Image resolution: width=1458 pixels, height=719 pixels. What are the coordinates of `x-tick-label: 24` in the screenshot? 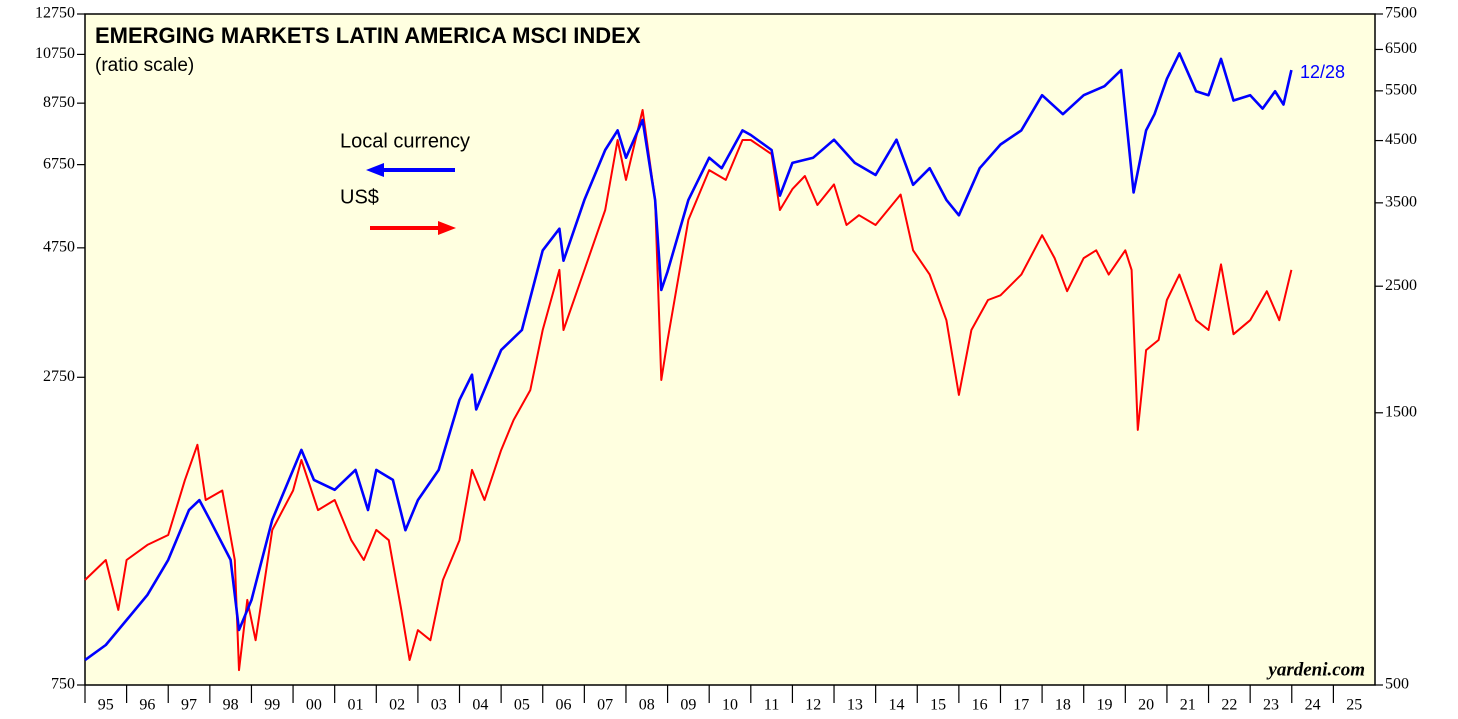 It's located at (1313, 705).